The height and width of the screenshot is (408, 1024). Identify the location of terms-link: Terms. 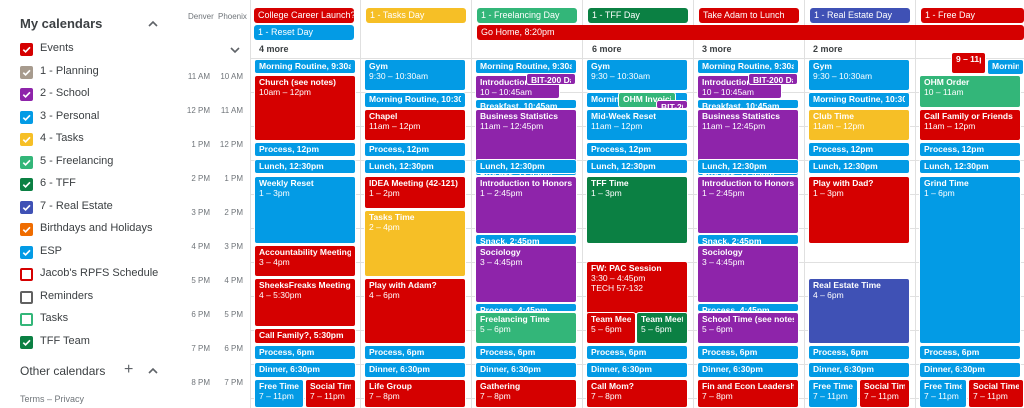
(32, 399).